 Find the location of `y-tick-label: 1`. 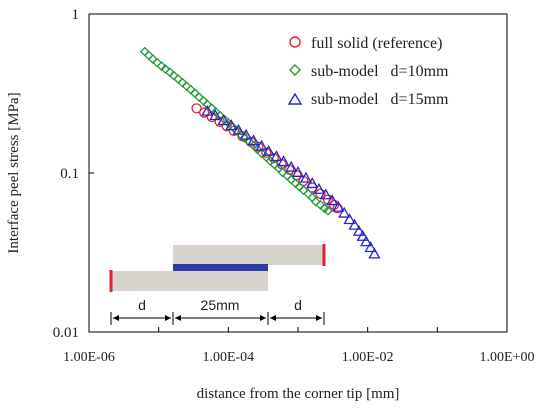

y-tick-label: 1 is located at coordinates (76, 15).